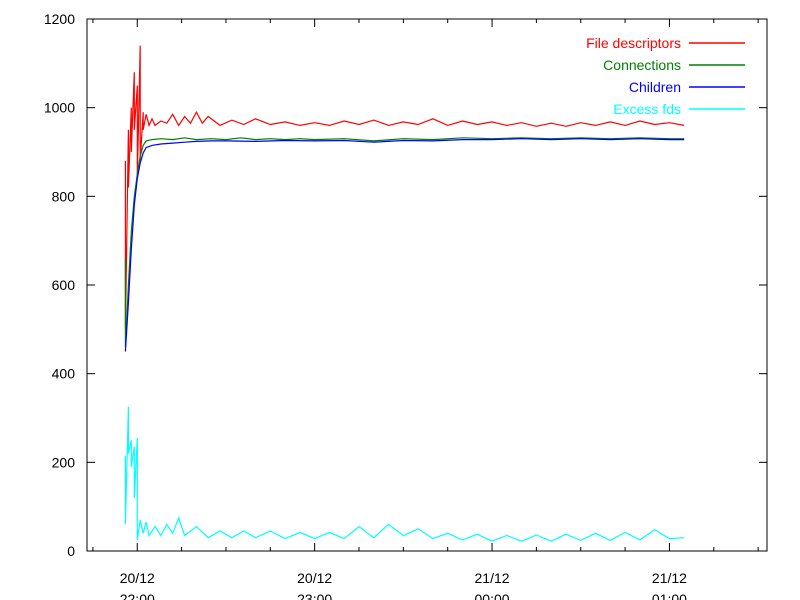 This screenshot has height=600, width=800. I want to click on legend-label: Children, so click(655, 87).